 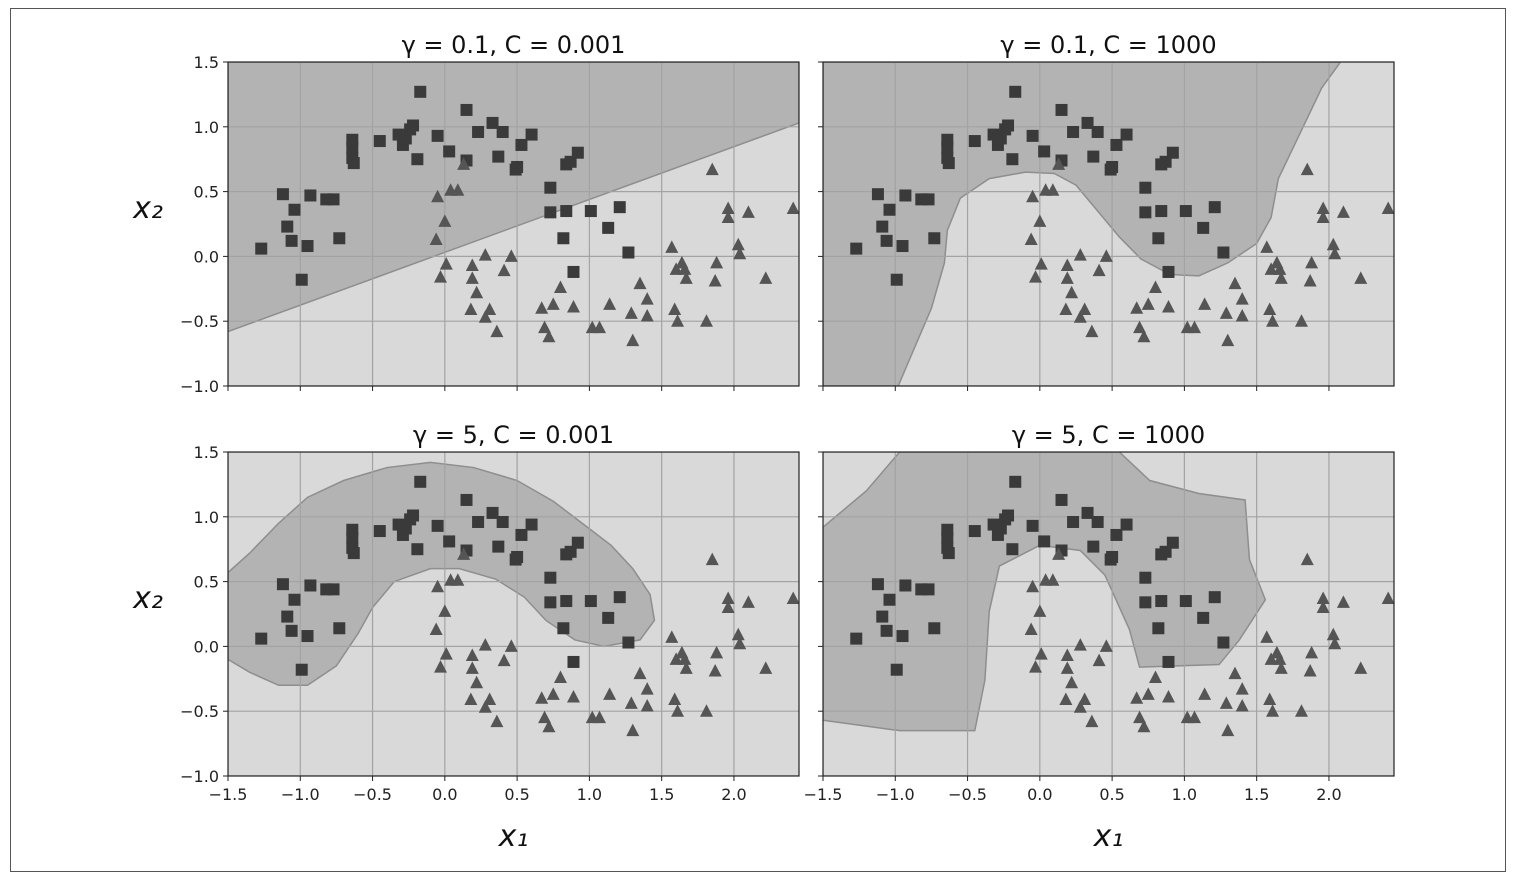 What do you see at coordinates (147, 598) in the screenshot?
I see `y-axis-label: x₂` at bounding box center [147, 598].